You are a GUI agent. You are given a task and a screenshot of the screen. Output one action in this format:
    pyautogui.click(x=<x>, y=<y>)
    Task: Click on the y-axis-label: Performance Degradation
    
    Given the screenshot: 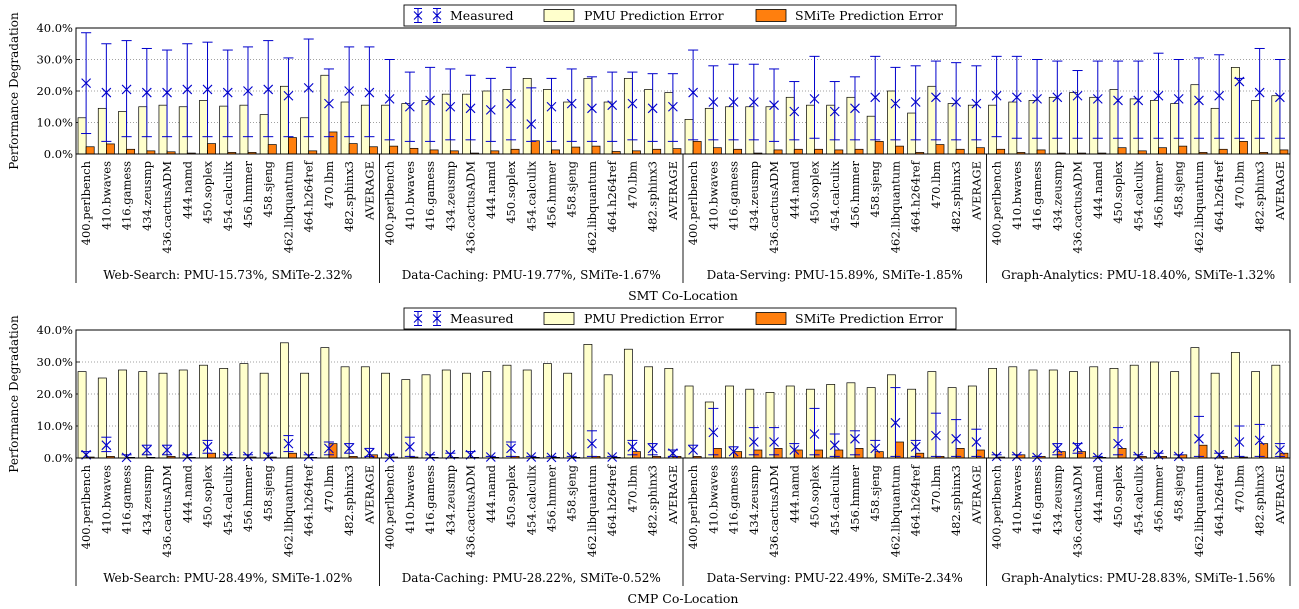 What is the action you would take?
    pyautogui.click(x=14, y=394)
    